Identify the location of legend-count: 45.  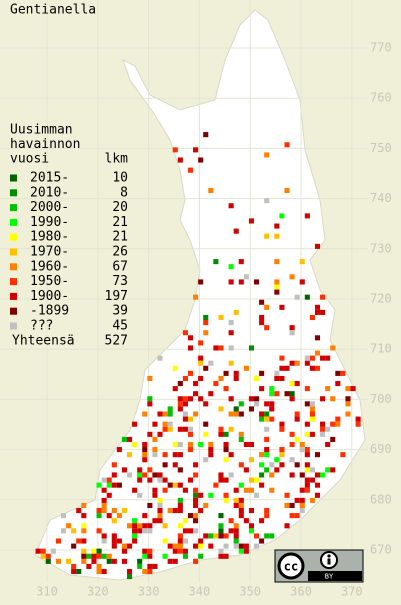
(120, 326).